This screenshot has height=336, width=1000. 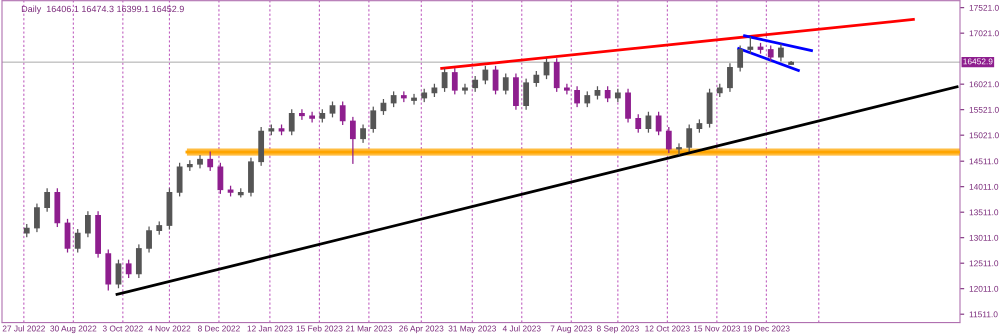 What do you see at coordinates (766, 329) in the screenshot?
I see `x-tick-label: 19 Dec 2023` at bounding box center [766, 329].